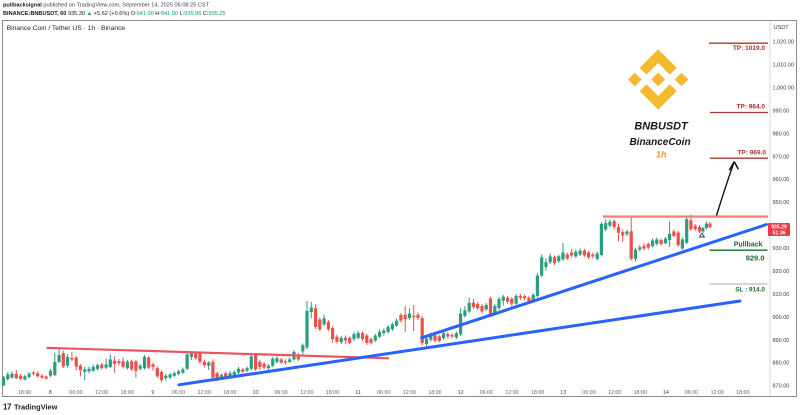 This screenshot has width=800, height=415. I want to click on svg-text: 10, so click(256, 393).